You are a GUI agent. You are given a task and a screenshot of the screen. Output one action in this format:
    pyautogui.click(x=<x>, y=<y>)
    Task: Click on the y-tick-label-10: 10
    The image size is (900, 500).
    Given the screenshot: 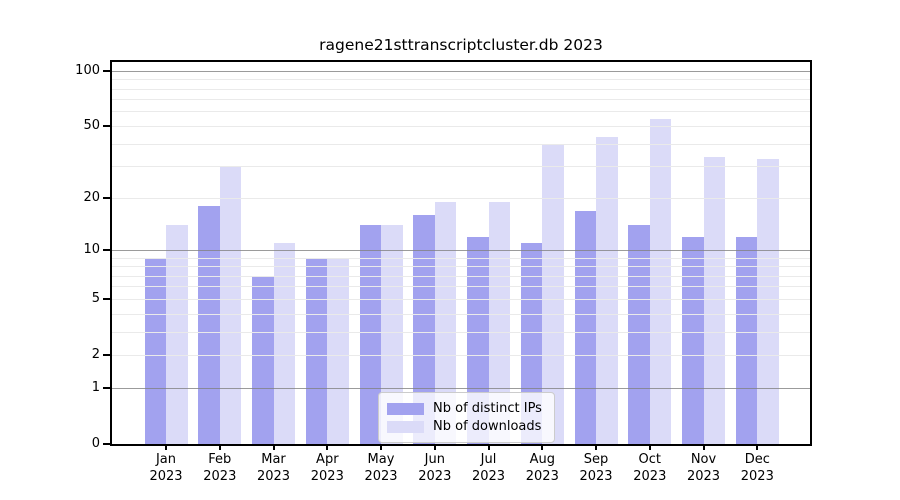 What is the action you would take?
    pyautogui.click(x=91, y=250)
    